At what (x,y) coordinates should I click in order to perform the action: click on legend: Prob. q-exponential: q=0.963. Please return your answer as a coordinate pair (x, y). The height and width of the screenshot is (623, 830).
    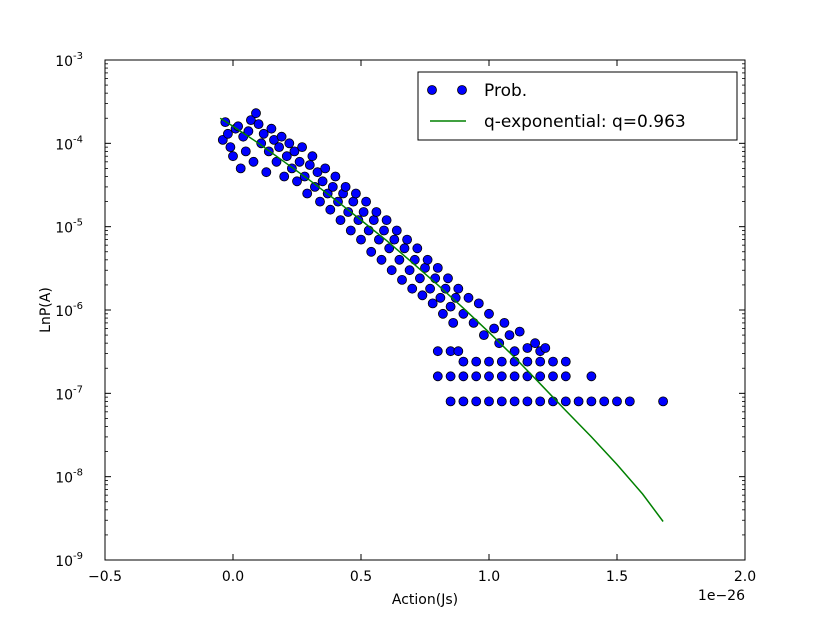
    Looking at the image, I should click on (577, 106).